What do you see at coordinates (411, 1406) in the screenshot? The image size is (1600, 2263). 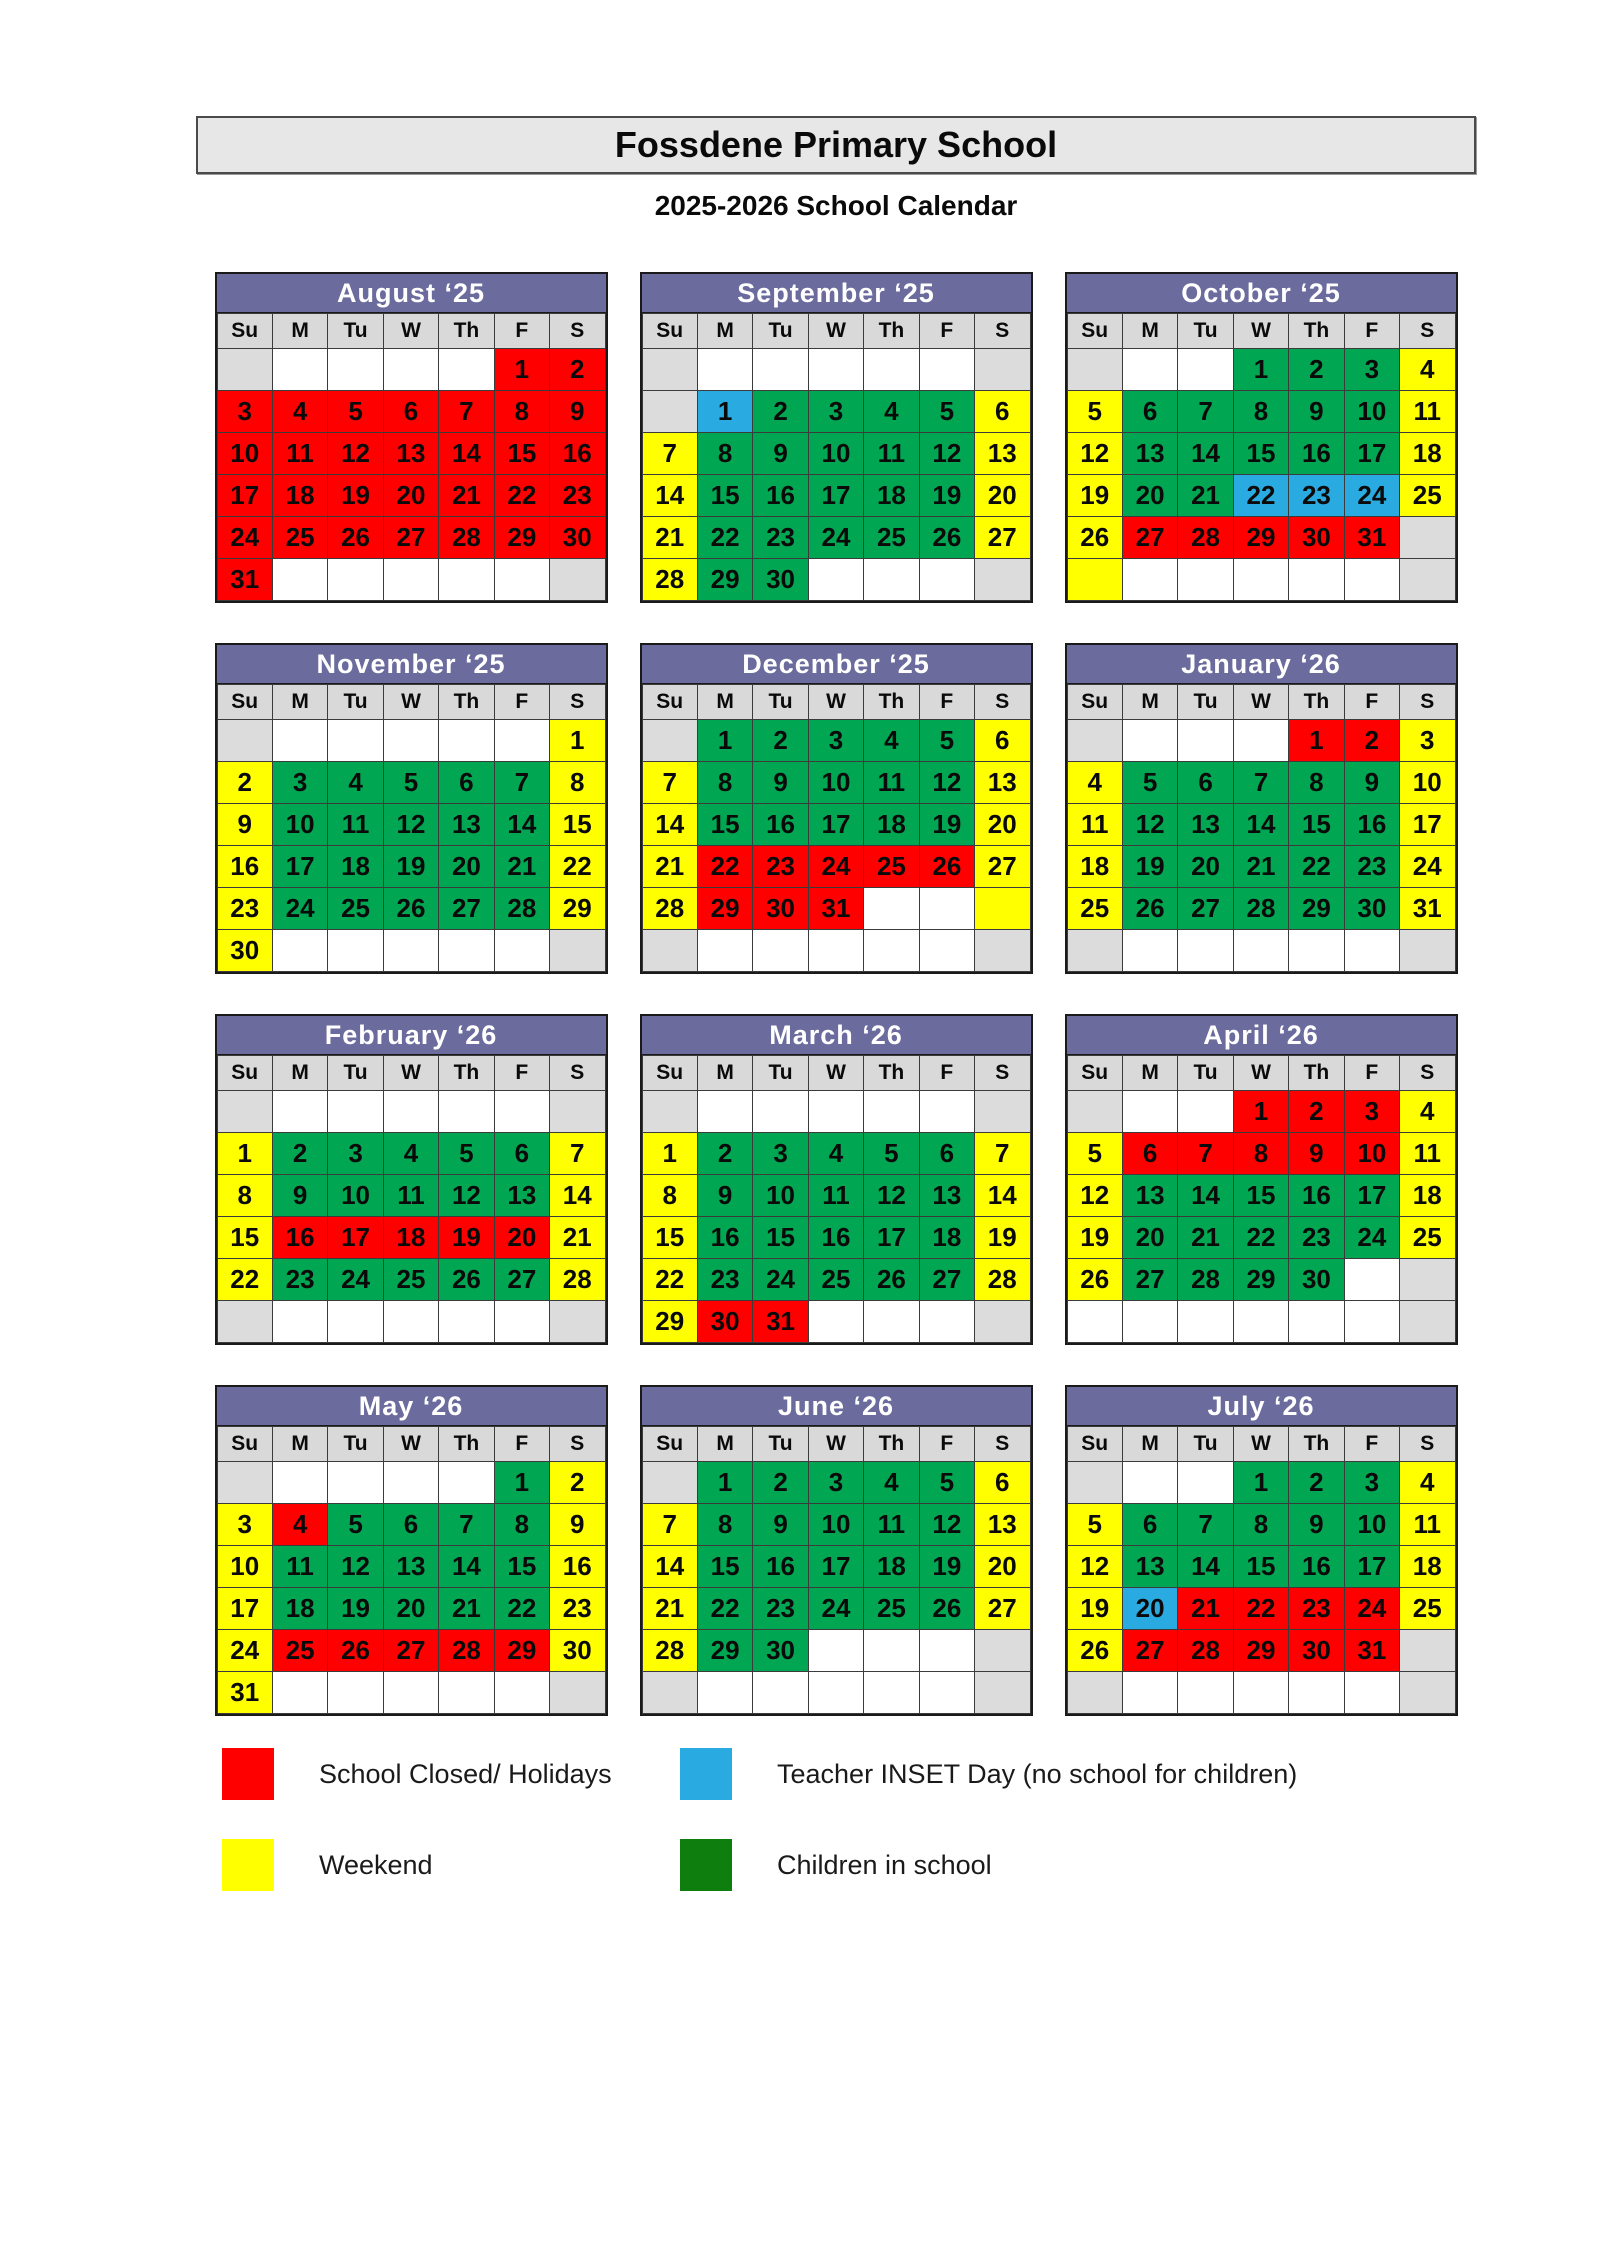 I see `month-header: May ‘26` at bounding box center [411, 1406].